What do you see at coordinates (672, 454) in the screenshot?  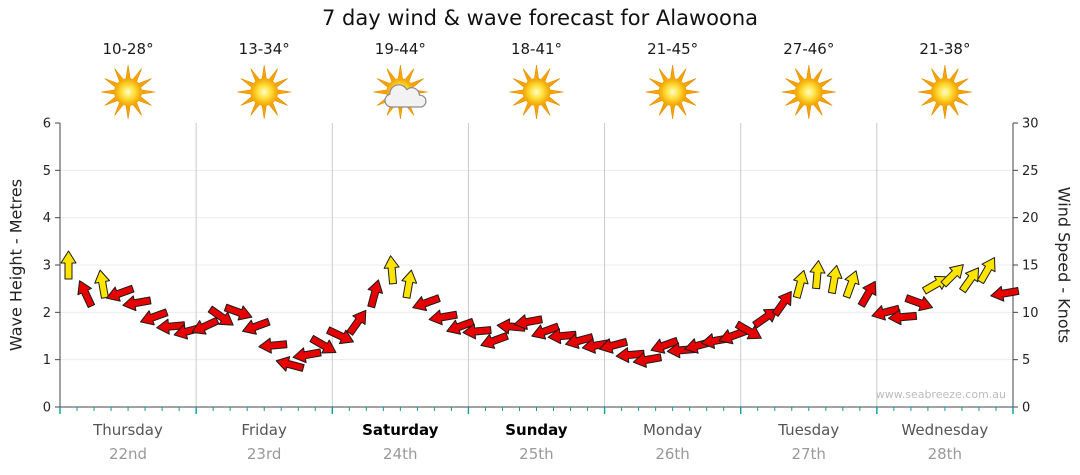 I see `day-date-label: 26th` at bounding box center [672, 454].